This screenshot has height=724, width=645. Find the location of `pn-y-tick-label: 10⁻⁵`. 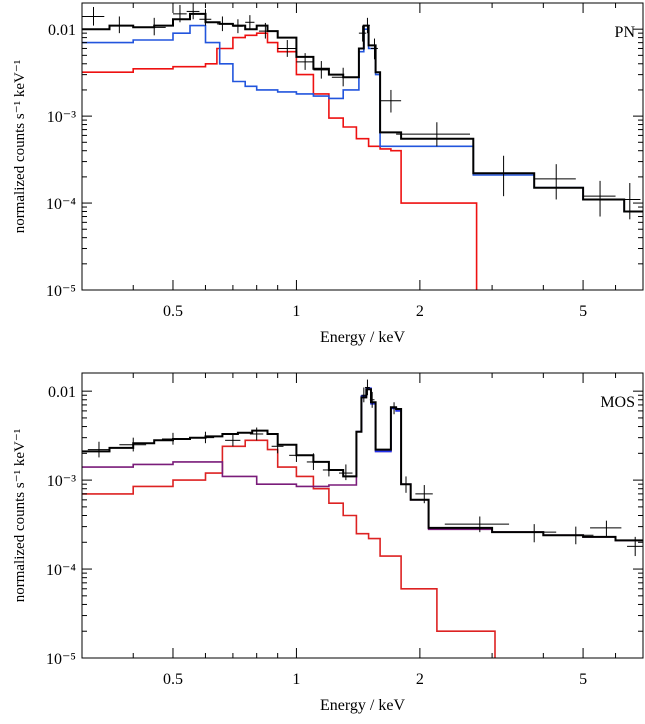

pn-y-tick-label: 10⁻⁵ is located at coordinates (61, 291).